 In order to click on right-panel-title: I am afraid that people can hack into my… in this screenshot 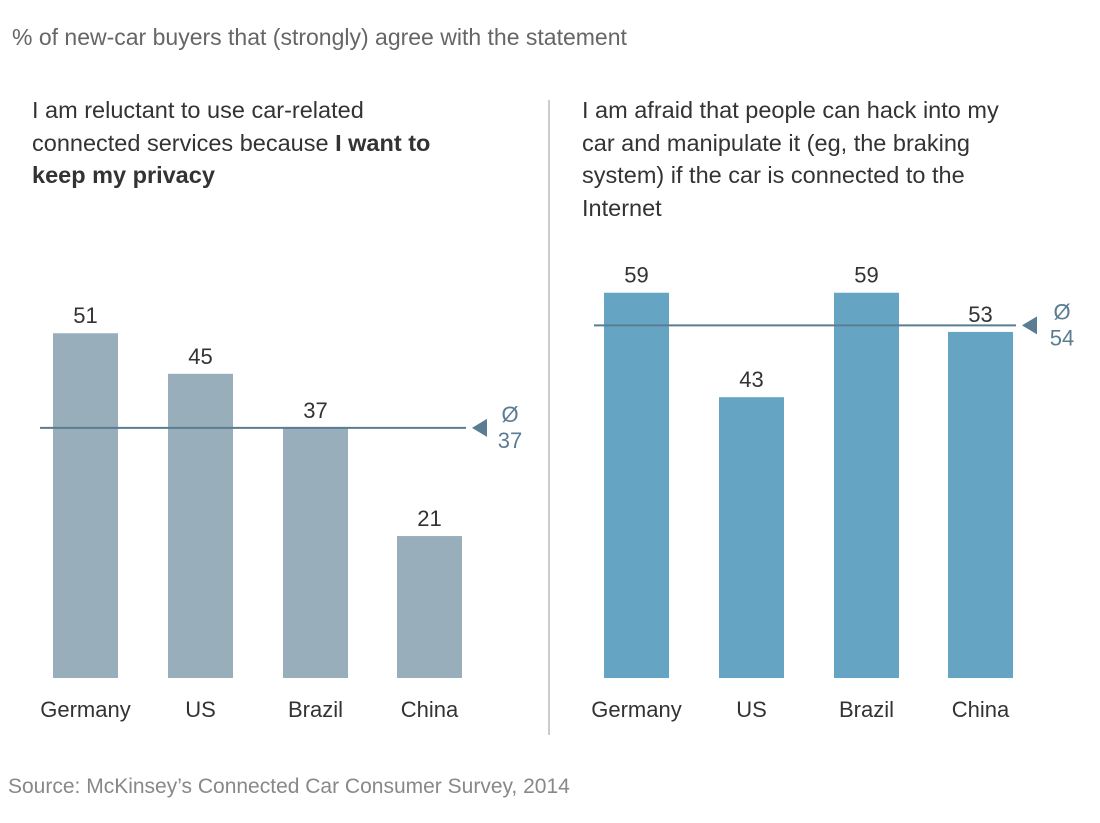, I will do `click(797, 159)`.